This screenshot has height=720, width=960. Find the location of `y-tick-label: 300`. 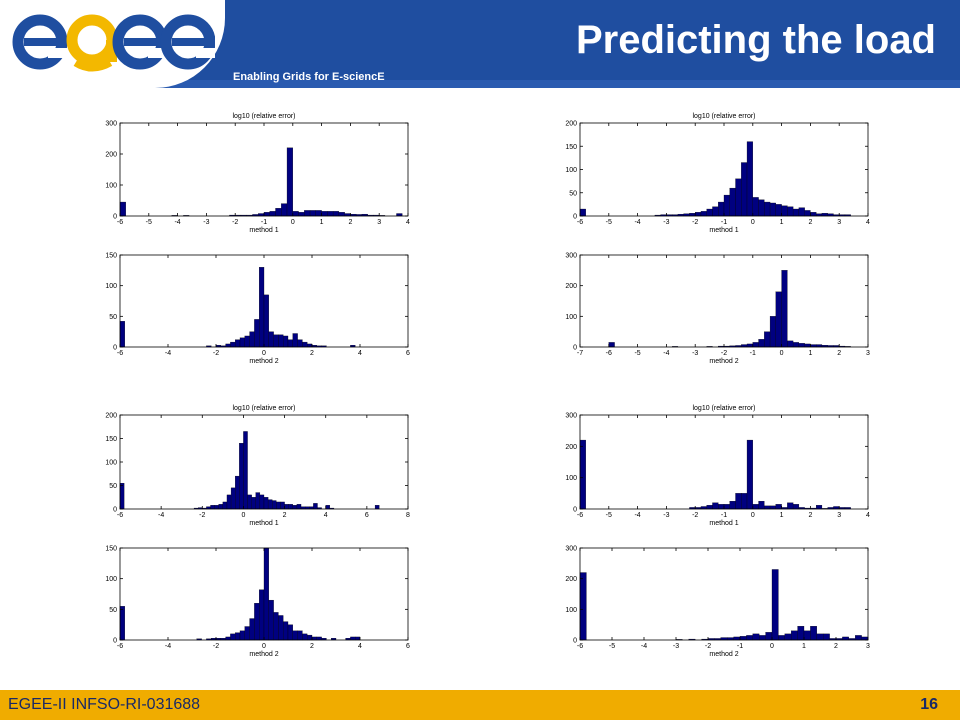

y-tick-label: 300 is located at coordinates (571, 416).